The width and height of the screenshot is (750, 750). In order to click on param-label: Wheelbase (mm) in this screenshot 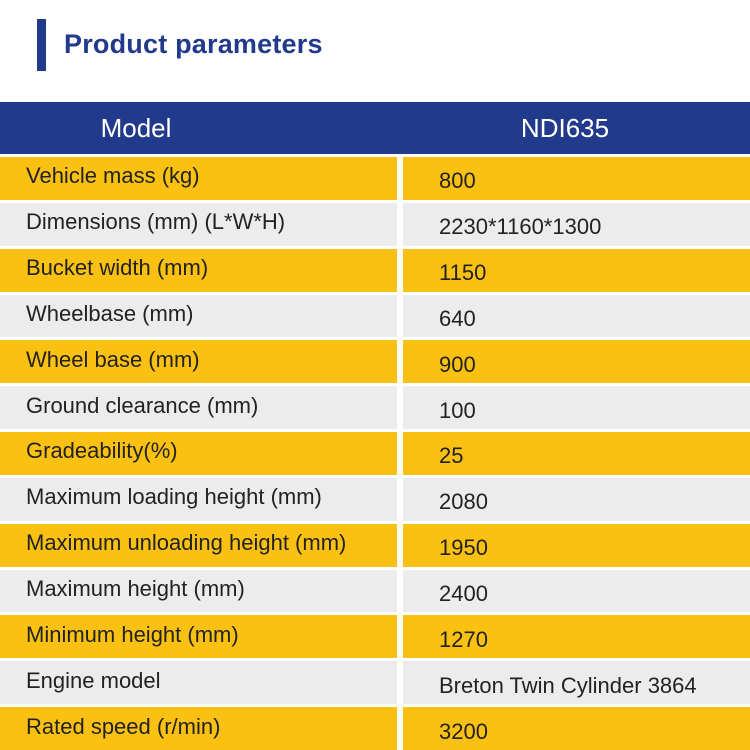, I will do `click(200, 314)`.